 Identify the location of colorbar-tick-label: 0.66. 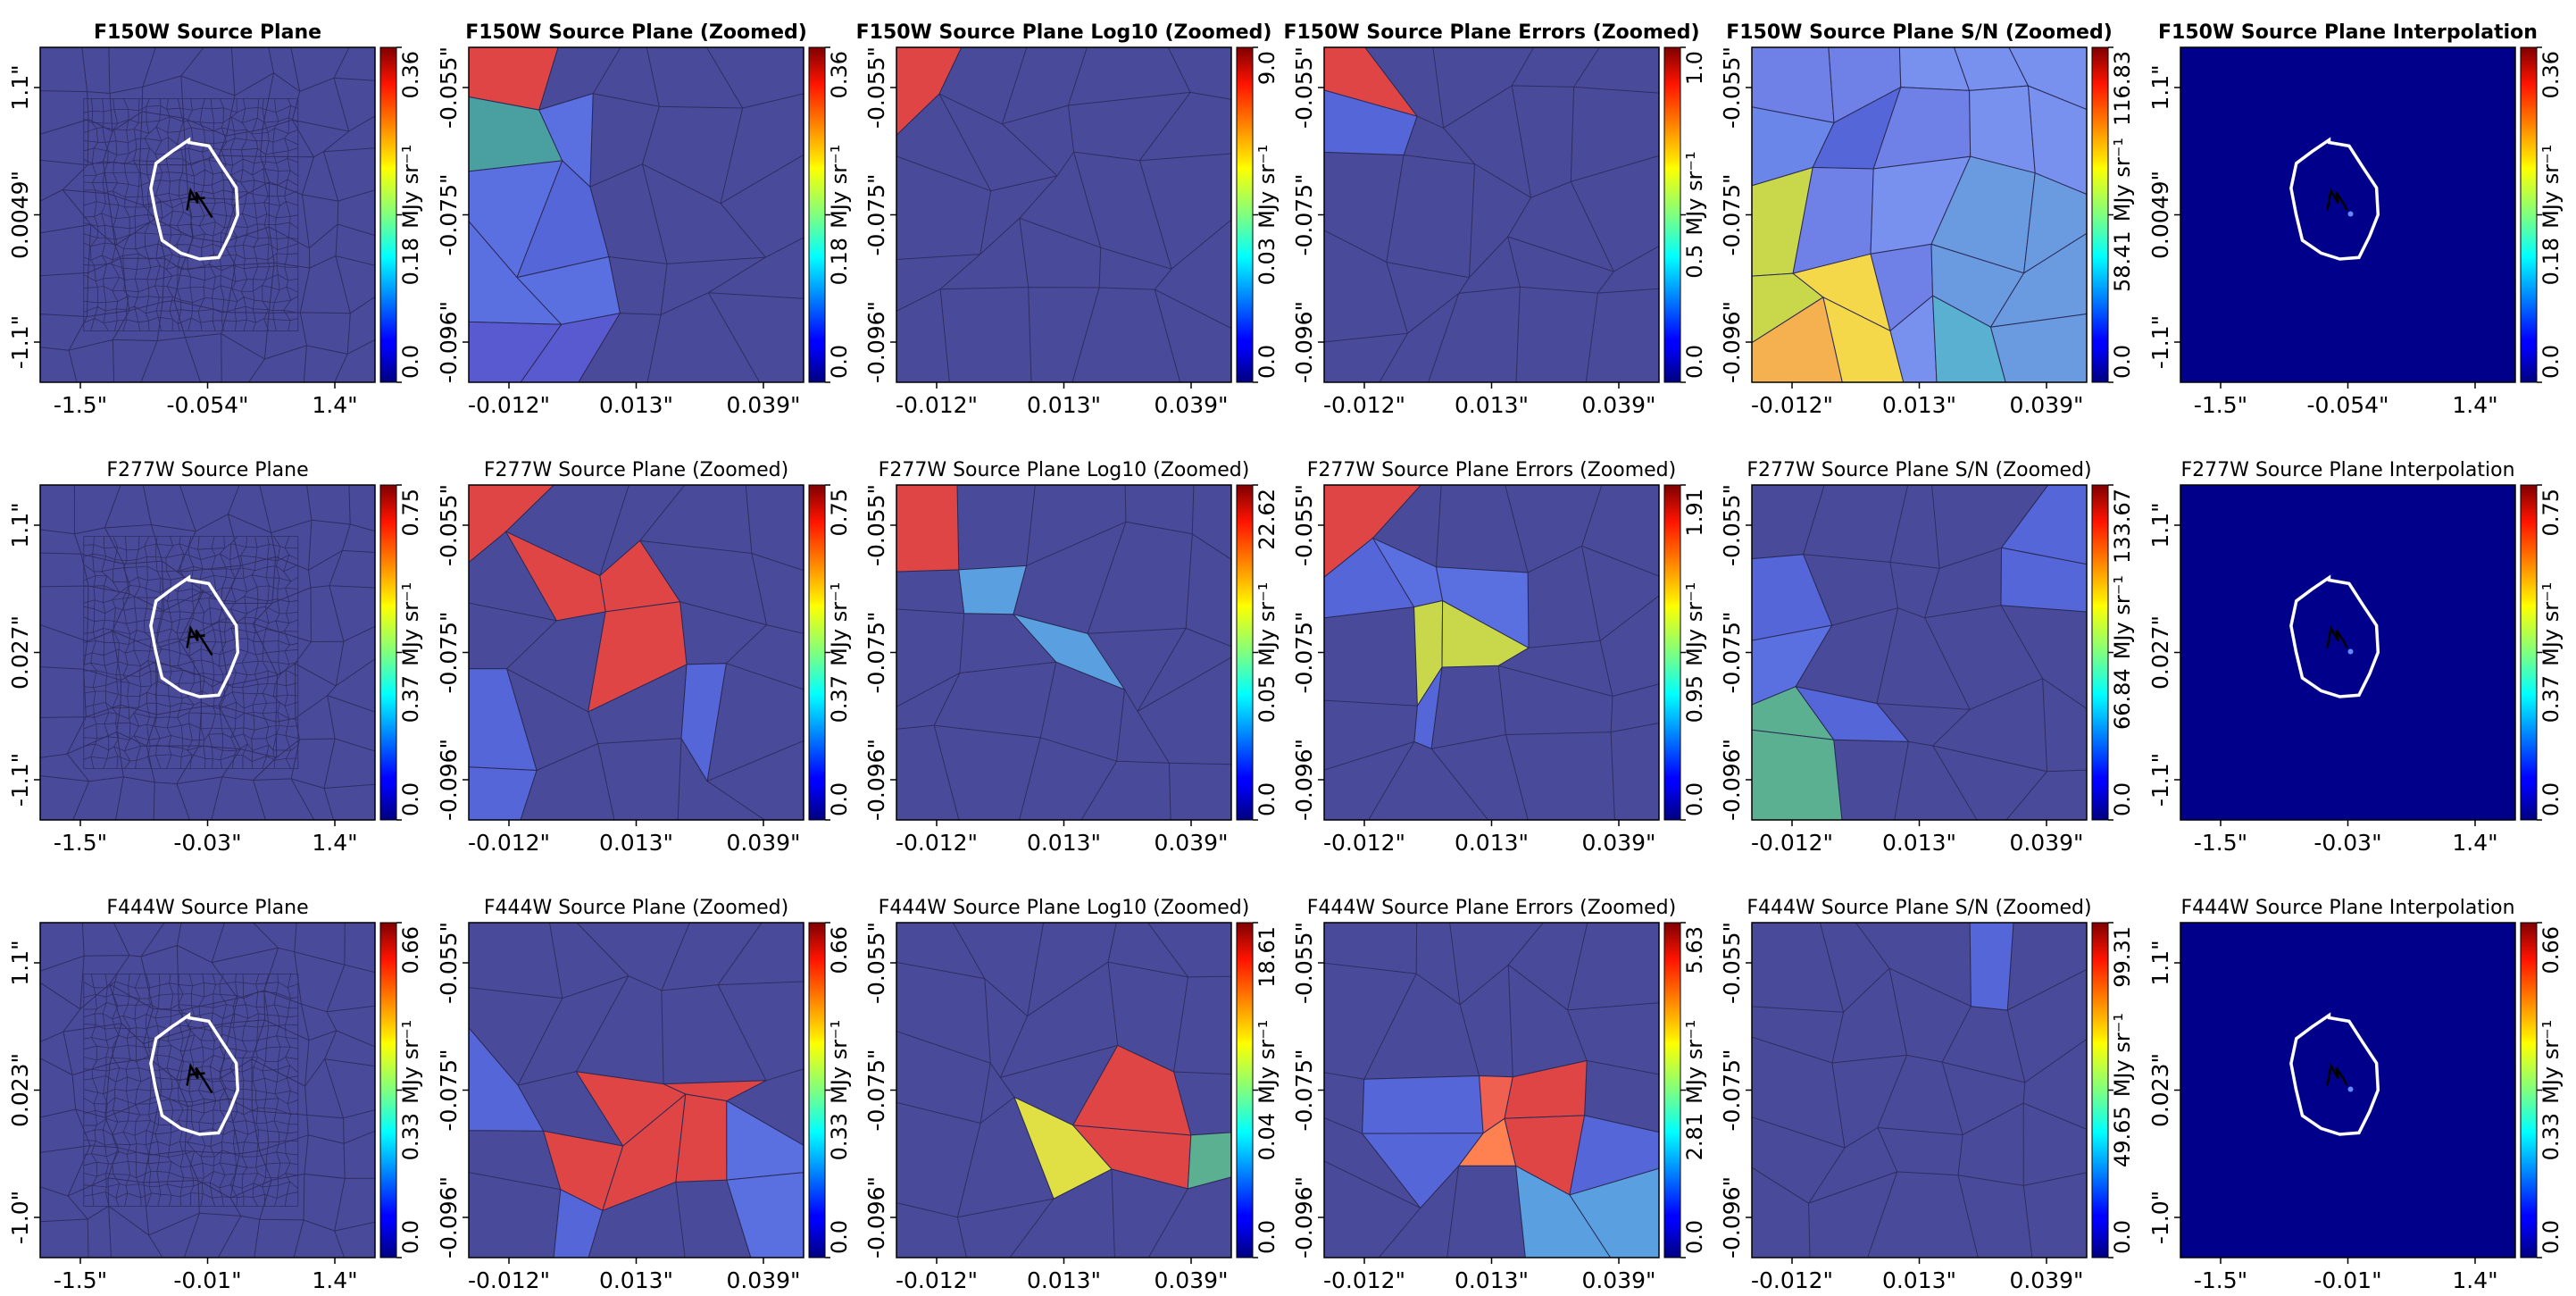
(2550, 950).